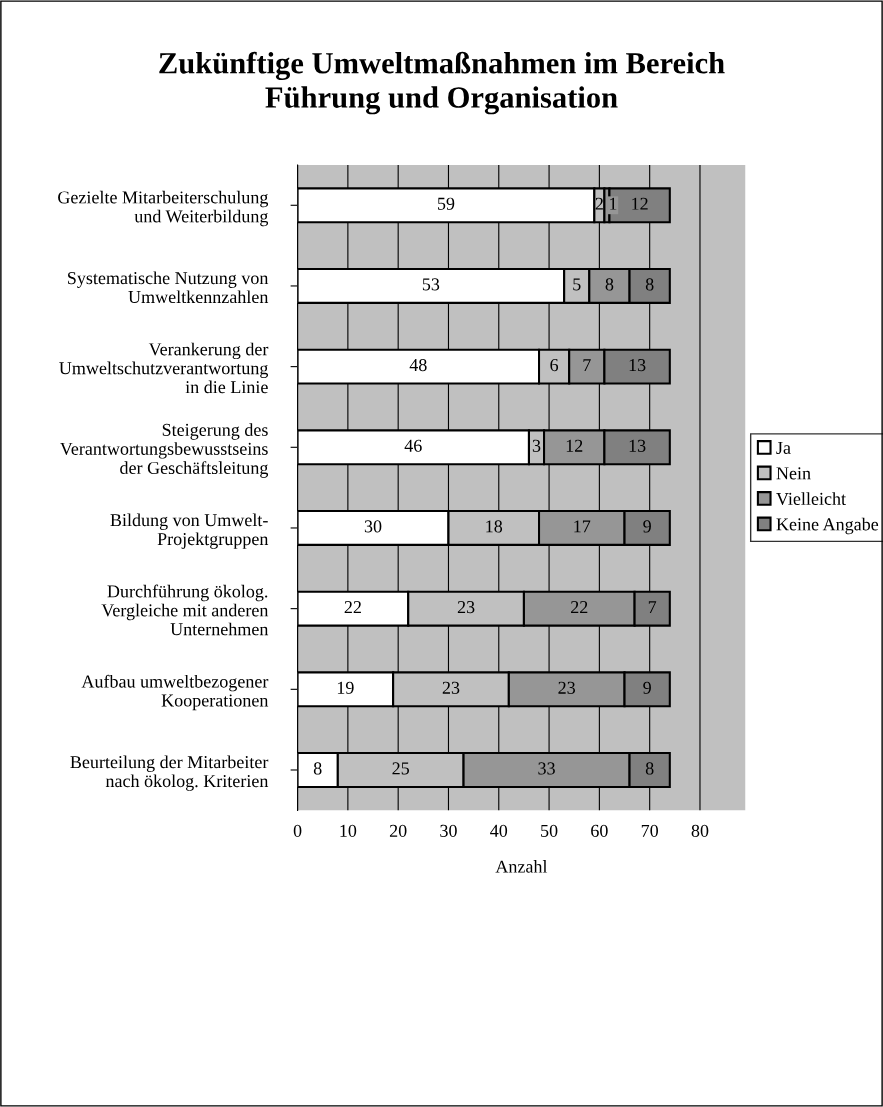  Describe the element at coordinates (811, 499) in the screenshot. I see `legend-label: Vielleicht` at that location.